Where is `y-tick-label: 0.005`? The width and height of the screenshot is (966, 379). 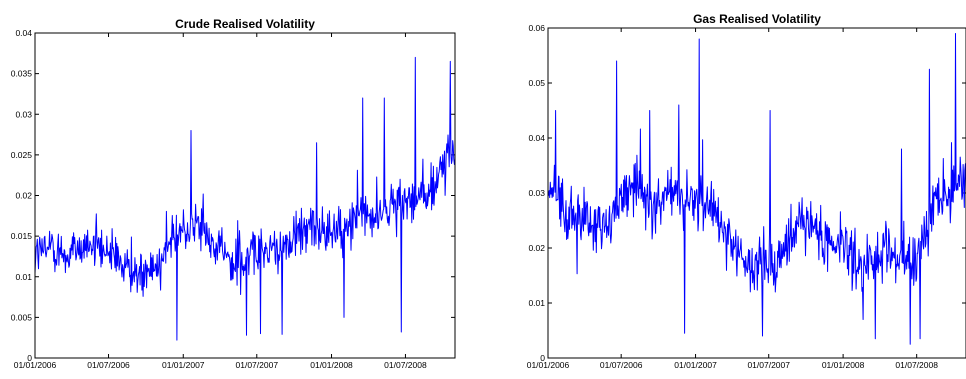 y-tick-label: 0.005 is located at coordinates (22, 317).